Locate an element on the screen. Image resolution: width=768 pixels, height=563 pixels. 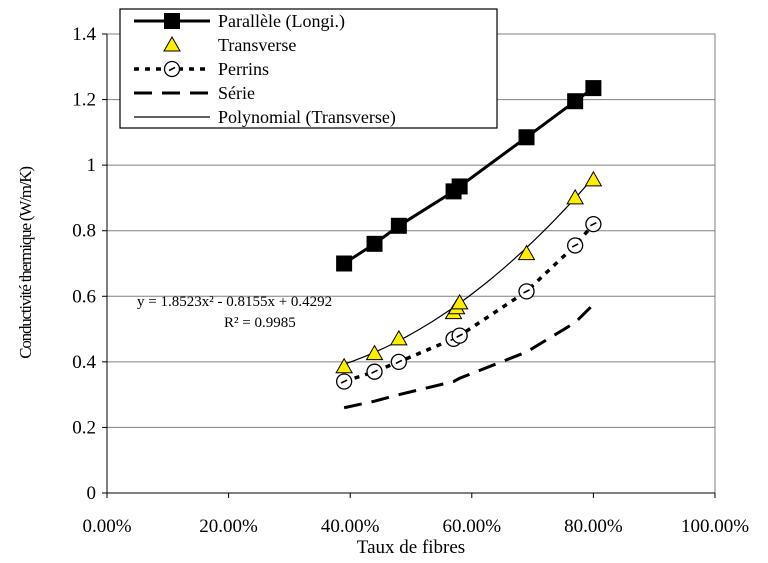
trendline-r-squared: R² = 0.9985 is located at coordinates (260, 323).